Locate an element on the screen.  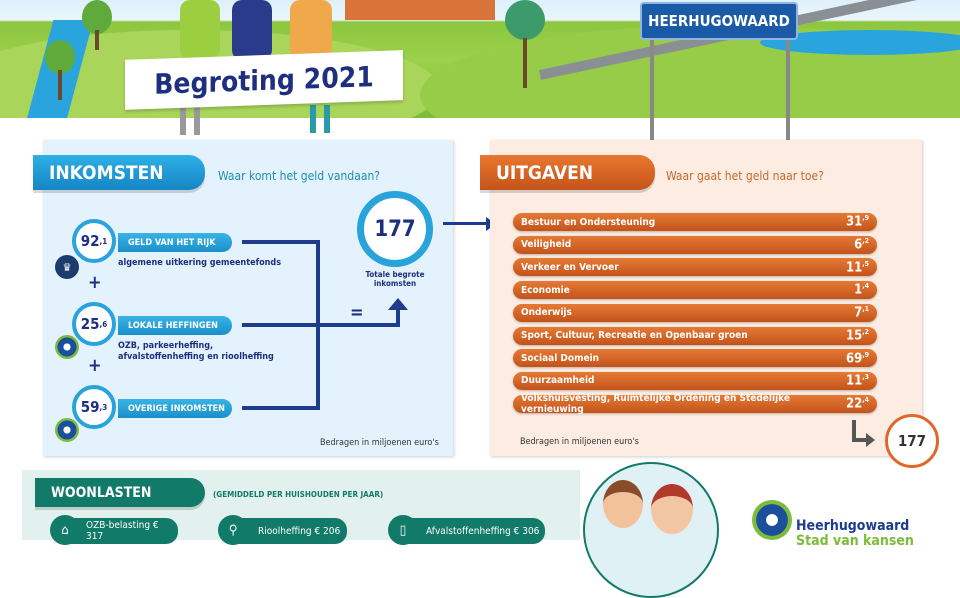
expense-label: Bestuur en Ondersteuning is located at coordinates (588, 222).